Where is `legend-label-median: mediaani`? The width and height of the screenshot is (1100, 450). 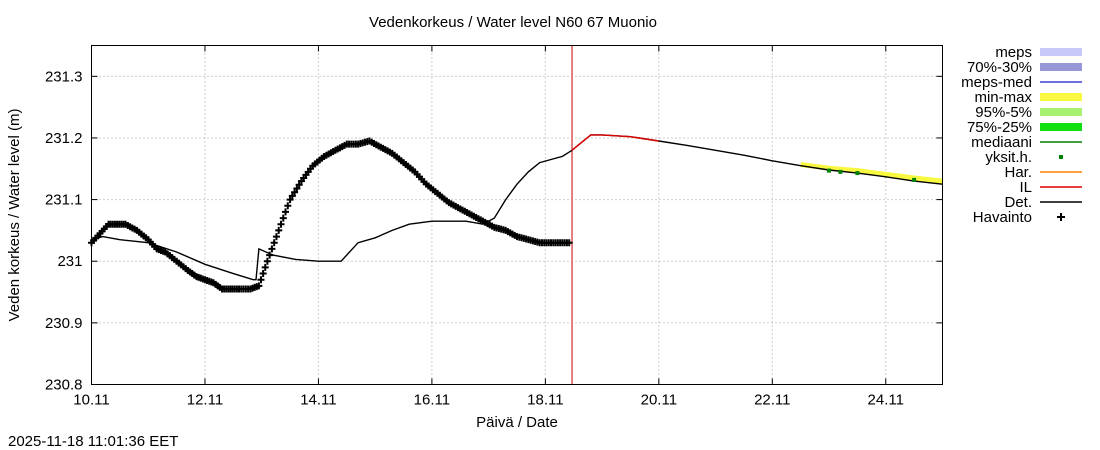 legend-label-median: mediaani is located at coordinates (1001, 142).